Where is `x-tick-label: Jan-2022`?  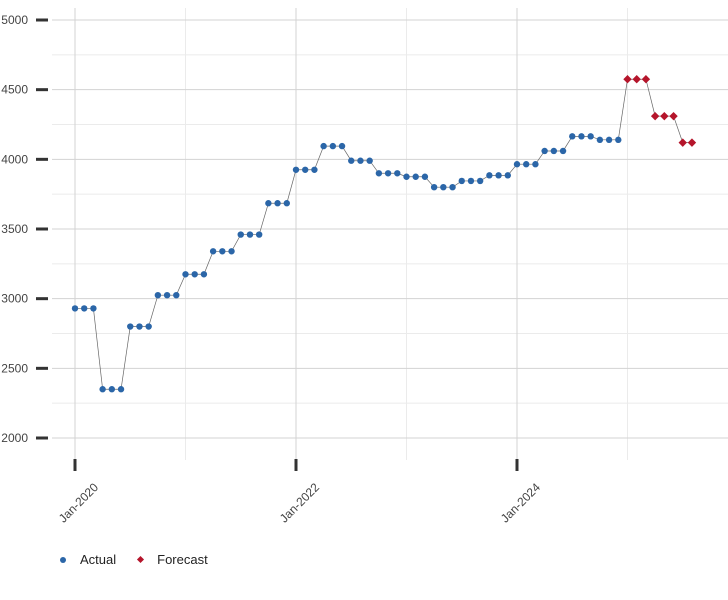
x-tick-label: Jan-2022 is located at coordinates (300, 503).